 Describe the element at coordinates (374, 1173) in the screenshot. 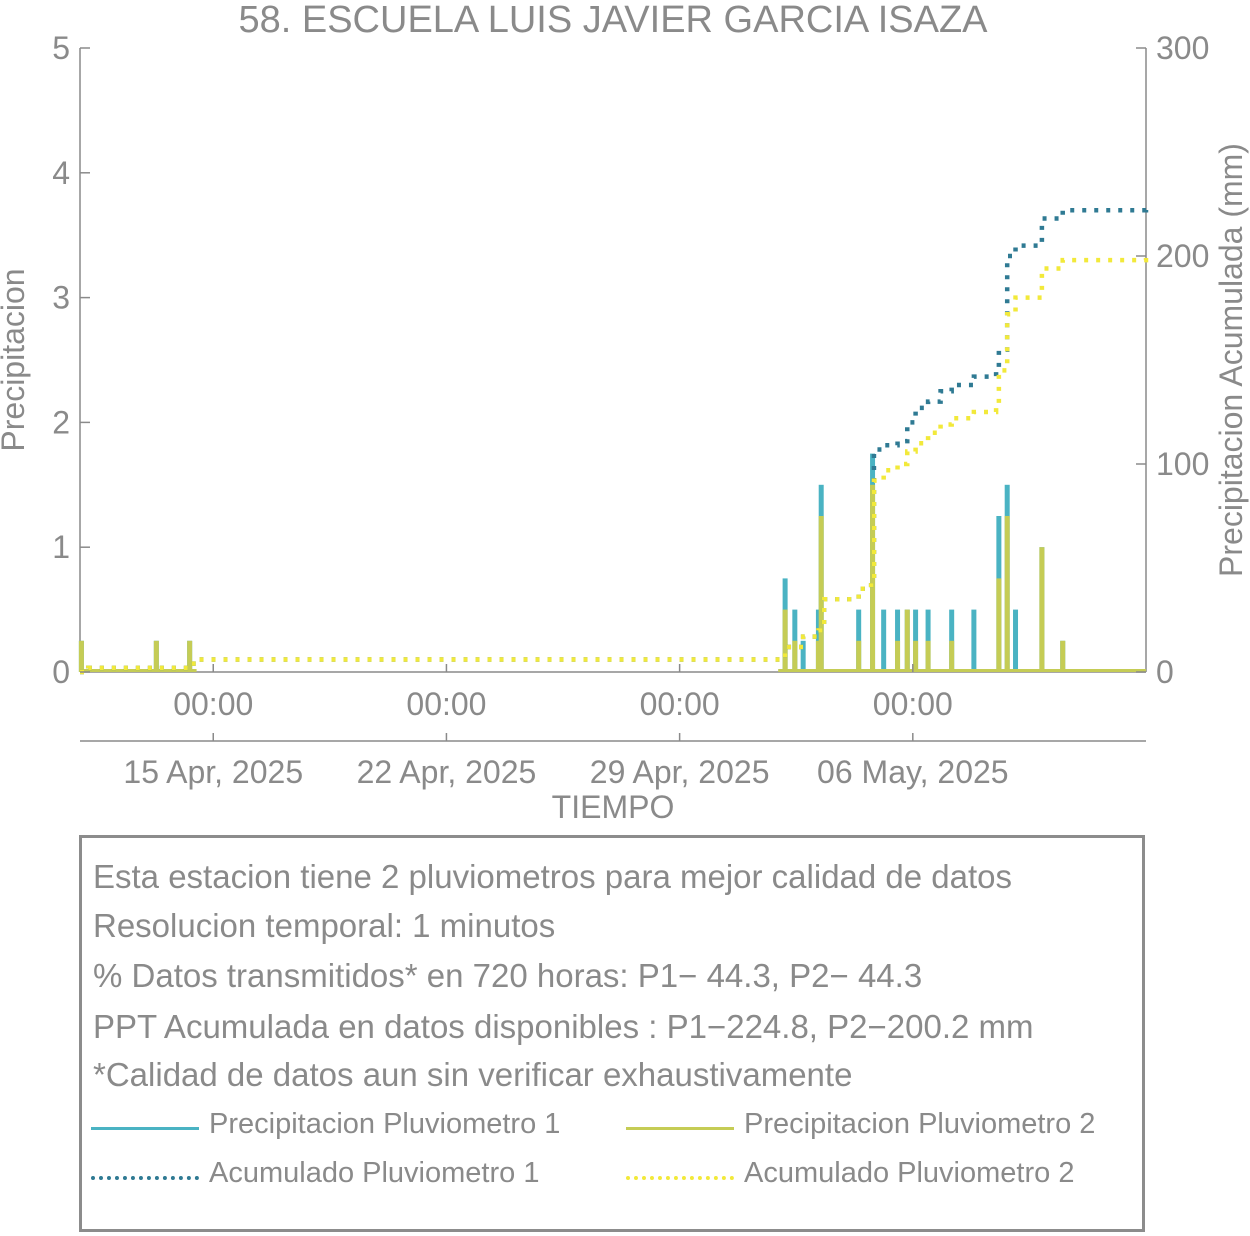

I see `legend-label: Acumulado Pluviometro 1` at that location.